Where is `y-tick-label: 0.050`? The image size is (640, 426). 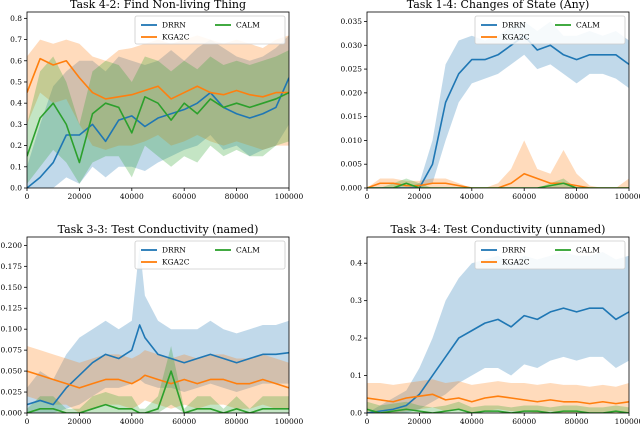 y-tick-label: 0.050 is located at coordinates (12, 371).